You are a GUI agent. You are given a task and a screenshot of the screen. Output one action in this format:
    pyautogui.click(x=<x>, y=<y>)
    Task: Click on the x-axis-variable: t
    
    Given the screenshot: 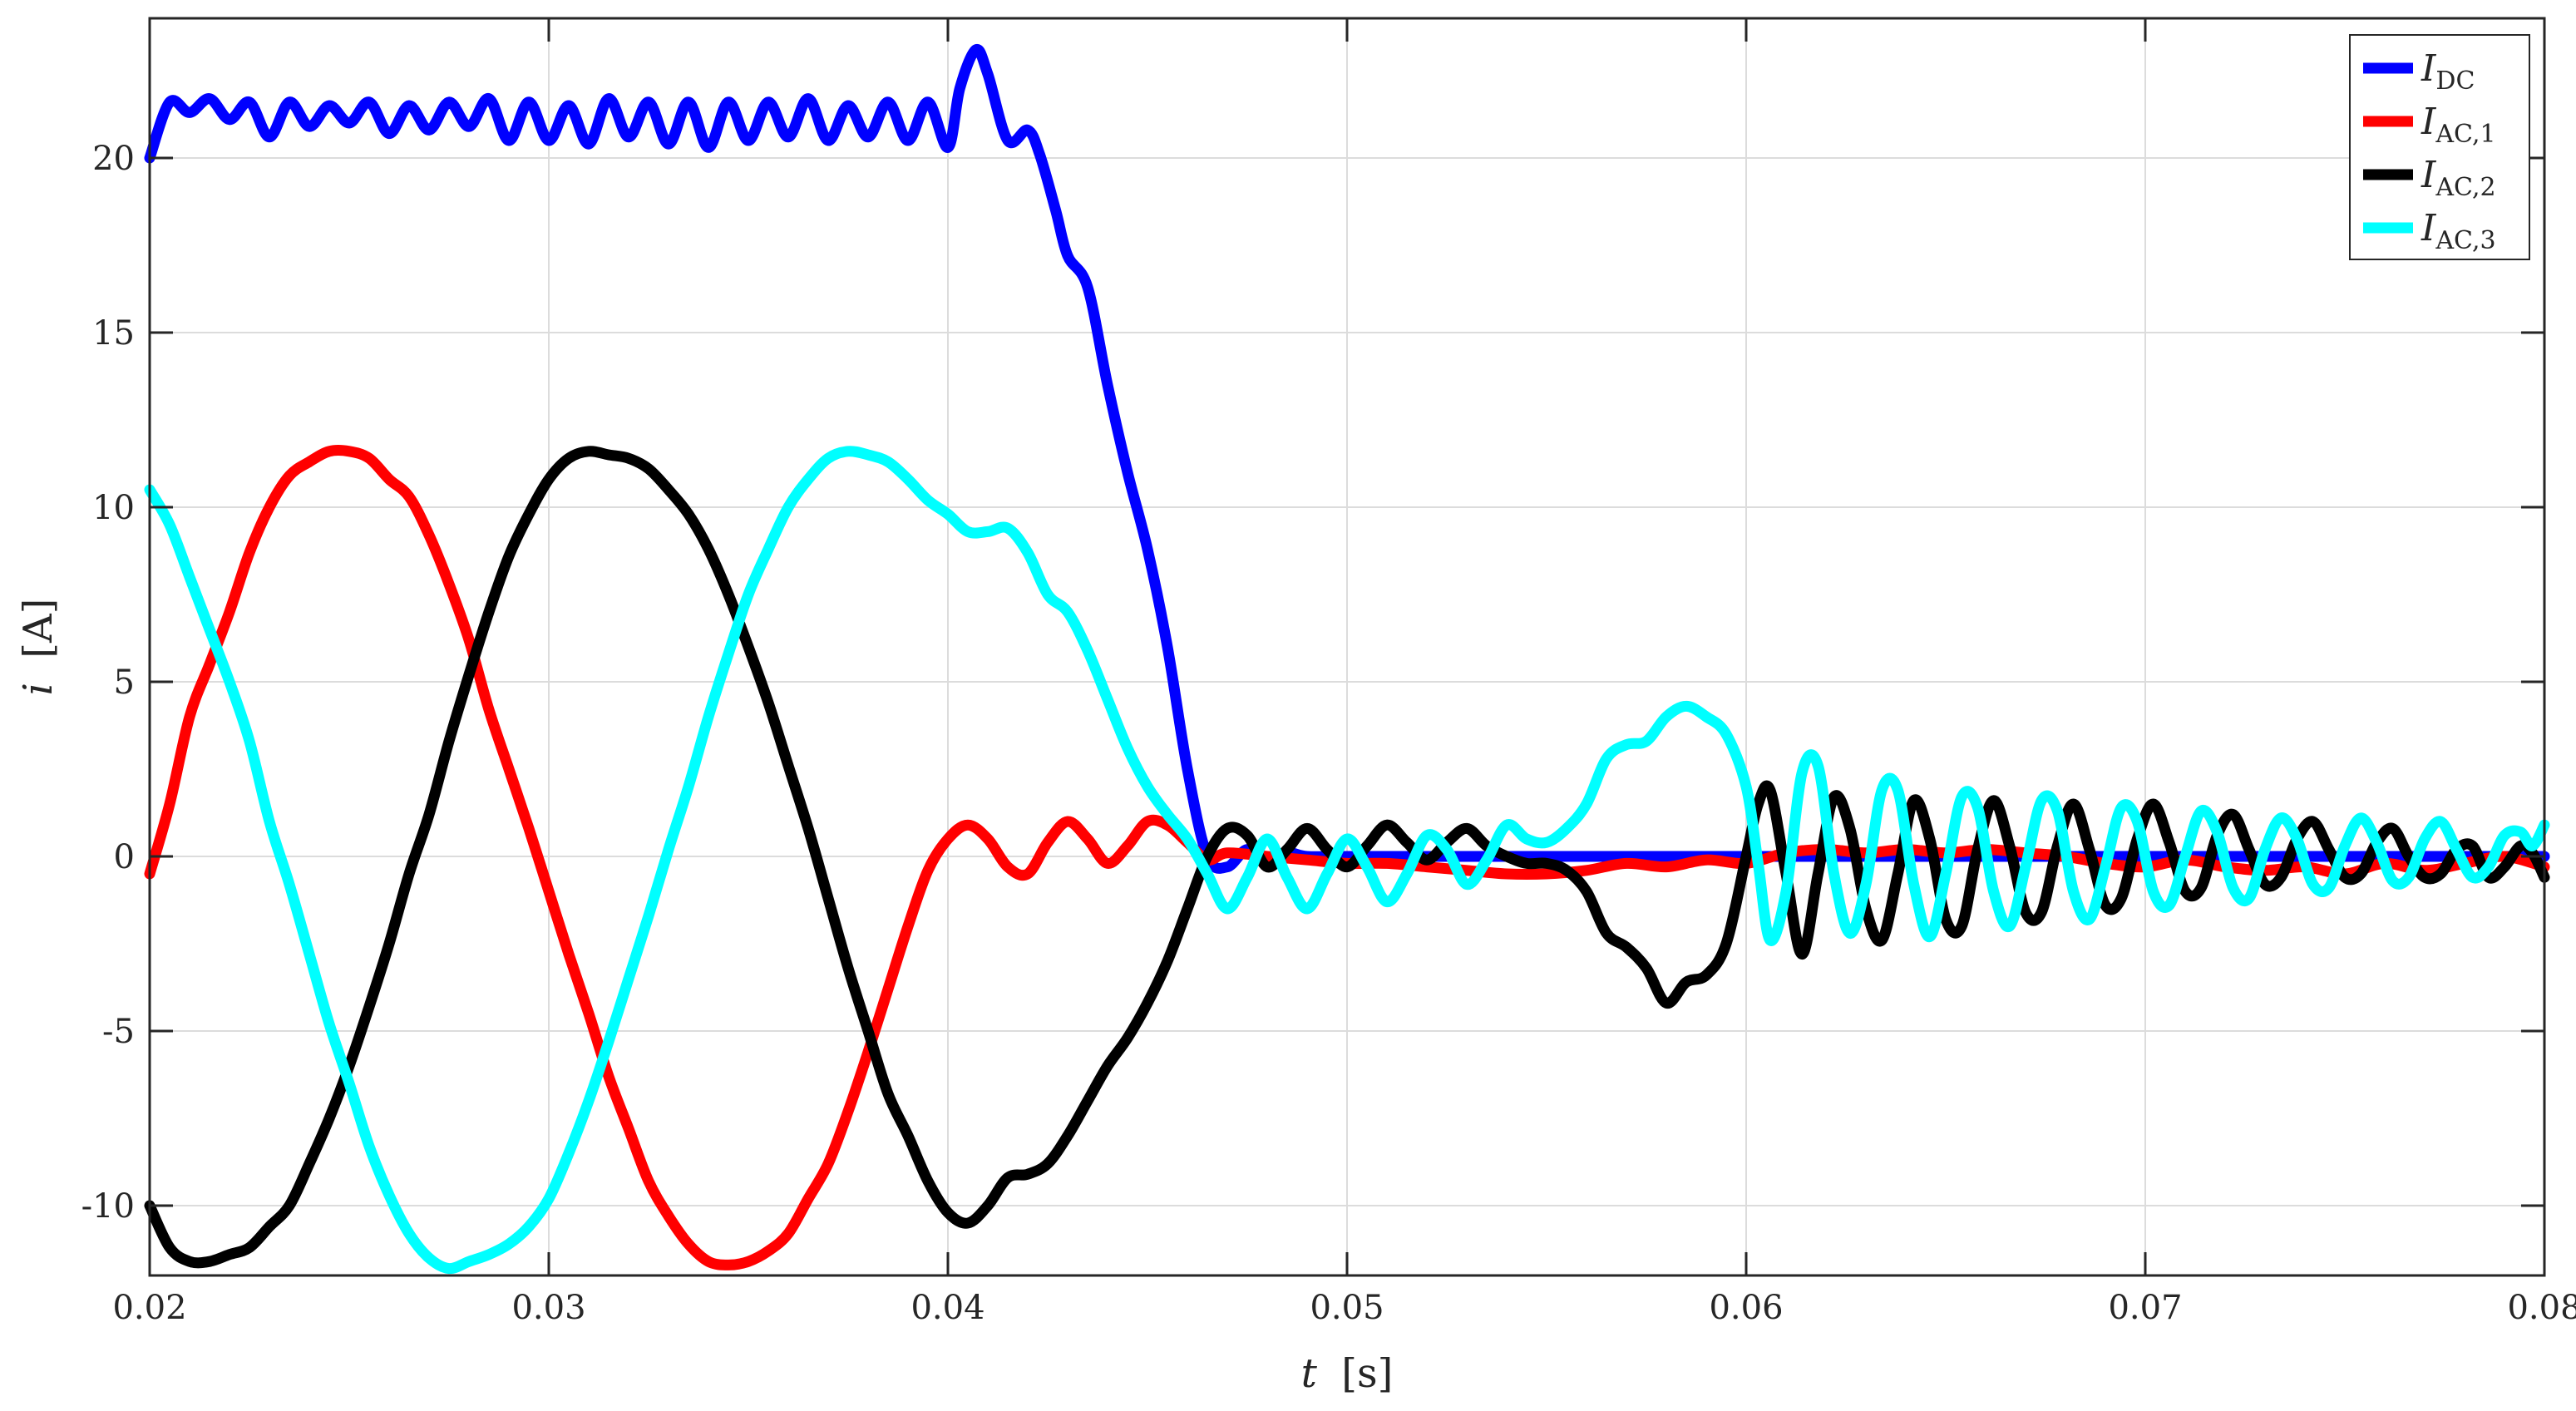 What is the action you would take?
    pyautogui.click(x=1309, y=1373)
    